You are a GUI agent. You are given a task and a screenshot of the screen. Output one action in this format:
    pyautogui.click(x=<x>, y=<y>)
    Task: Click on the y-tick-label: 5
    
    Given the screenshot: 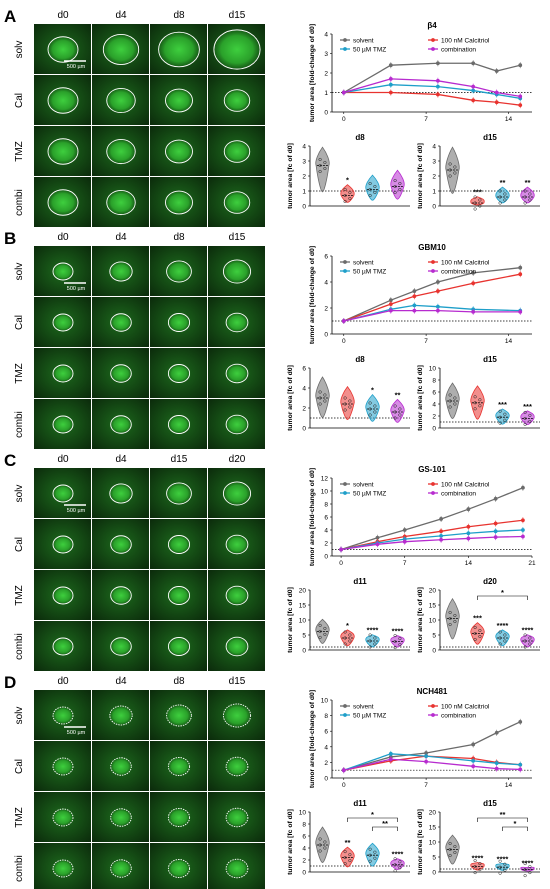 What is the action you would take?
    pyautogui.click(x=434, y=636)
    